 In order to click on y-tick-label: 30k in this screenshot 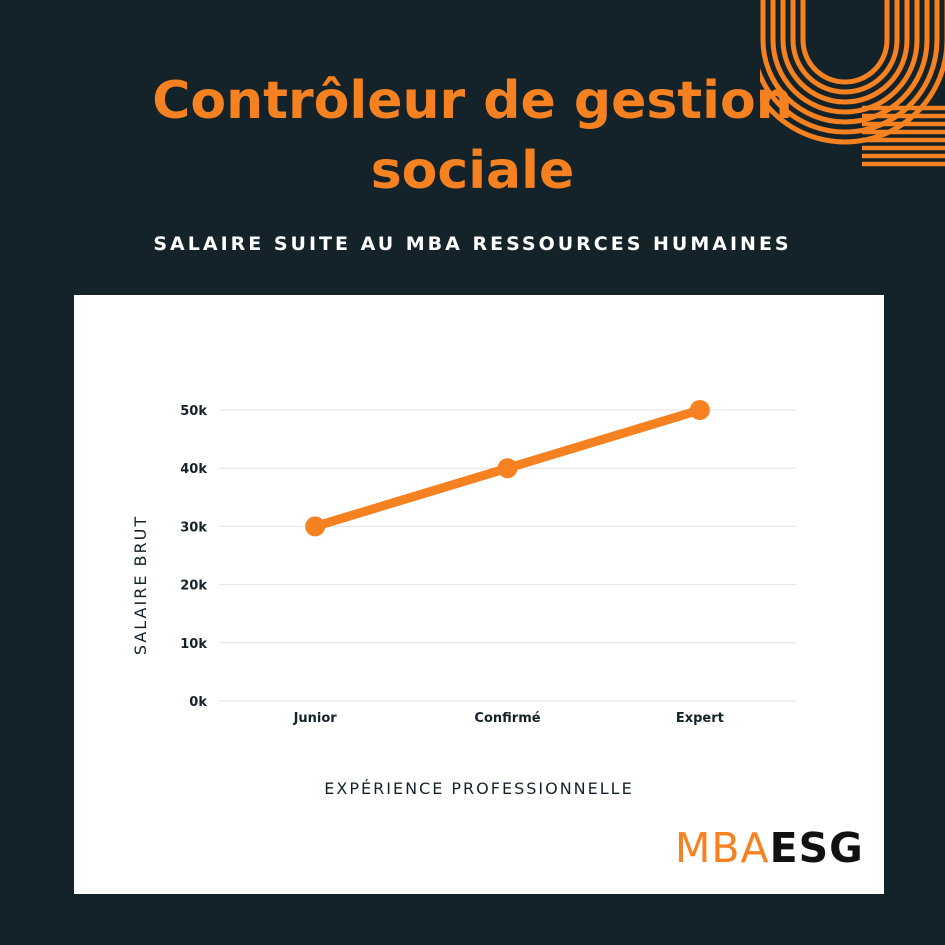, I will do `click(193, 527)`.